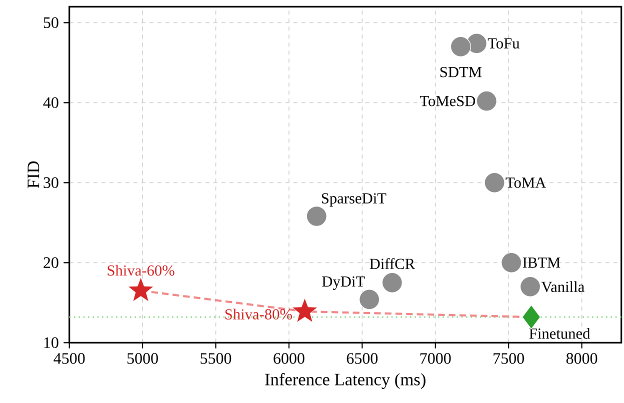 This screenshot has width=624, height=403. Describe the element at coordinates (559, 333) in the screenshot. I see `annotation: Finetuned` at that location.